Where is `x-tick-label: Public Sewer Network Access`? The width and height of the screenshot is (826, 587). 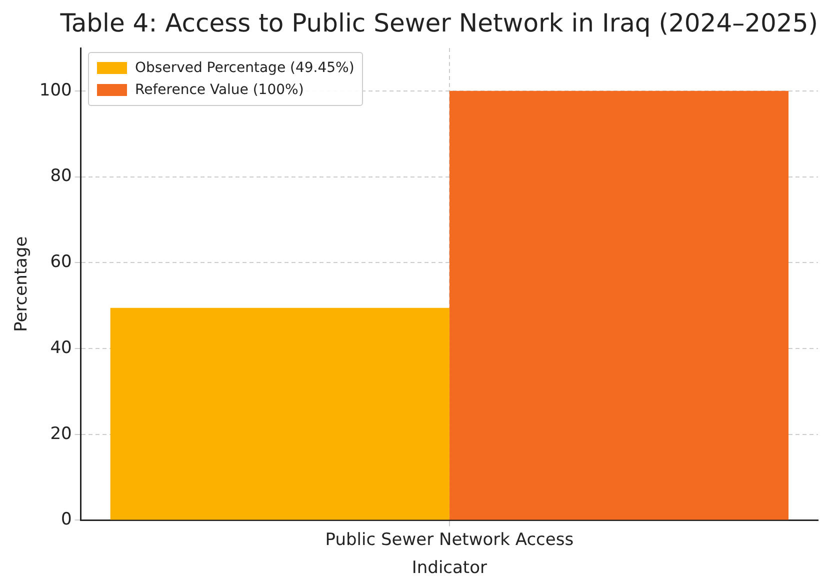 x-tick-label: Public Sewer Network Access is located at coordinates (449, 540).